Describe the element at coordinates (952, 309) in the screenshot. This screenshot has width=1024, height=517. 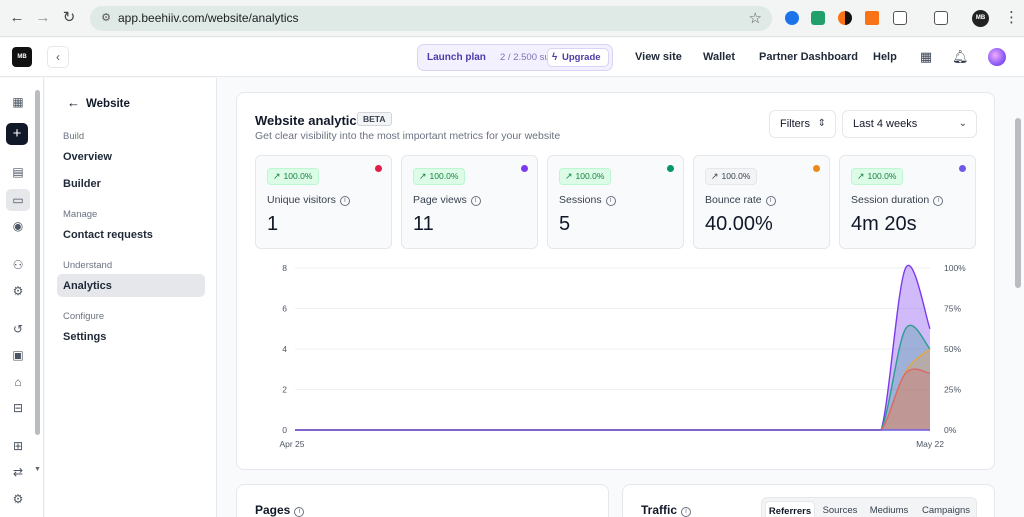
I see `y-right-tick-label: 75%` at that location.